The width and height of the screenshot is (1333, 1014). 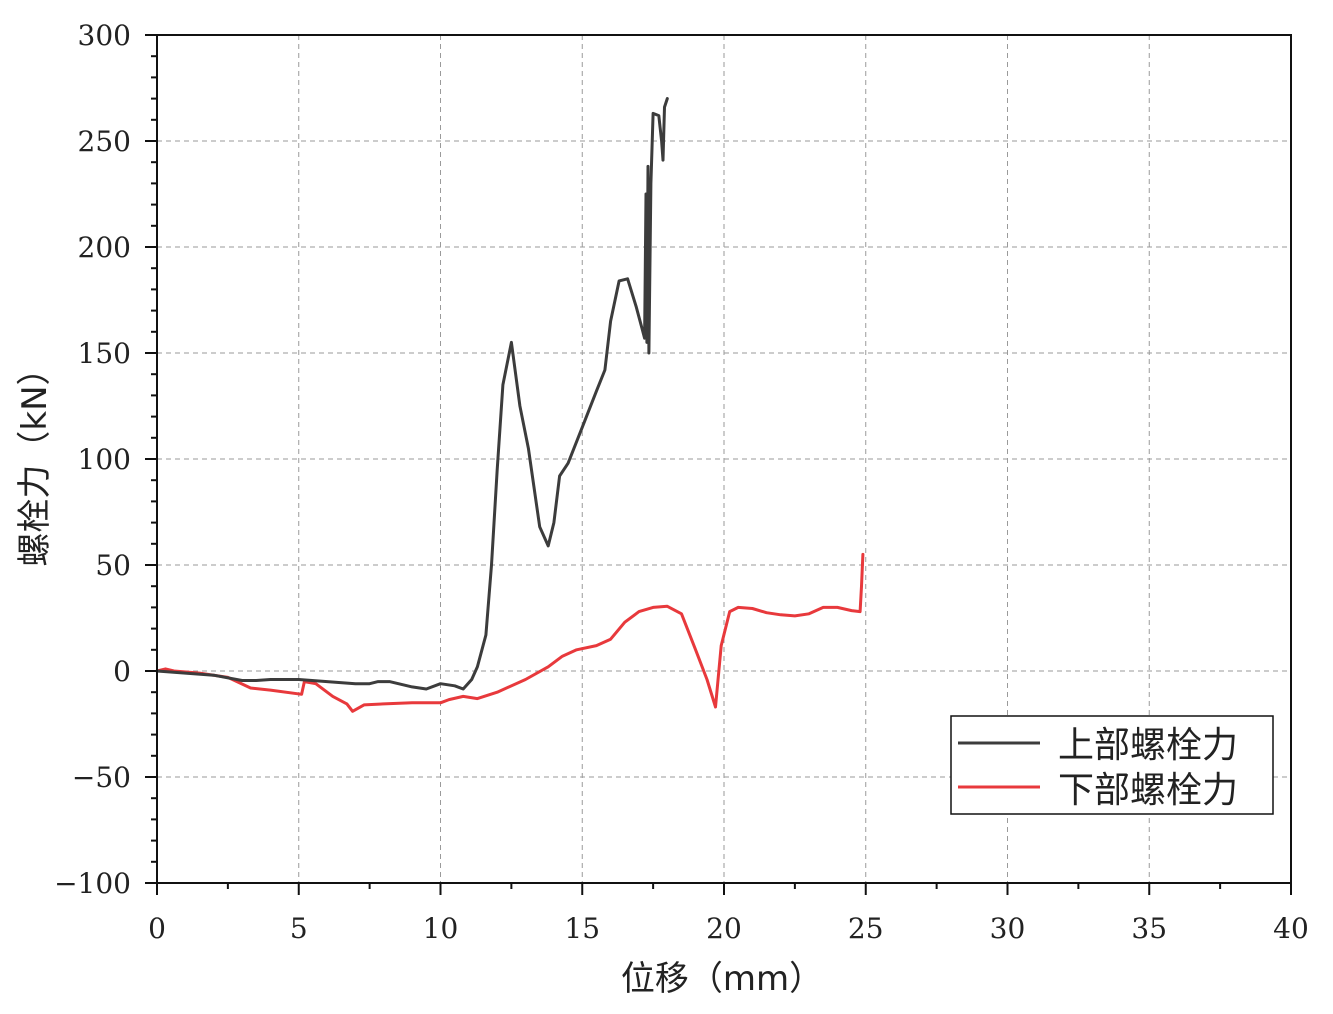 I want to click on x-tick-label: 0, so click(x=157, y=928).